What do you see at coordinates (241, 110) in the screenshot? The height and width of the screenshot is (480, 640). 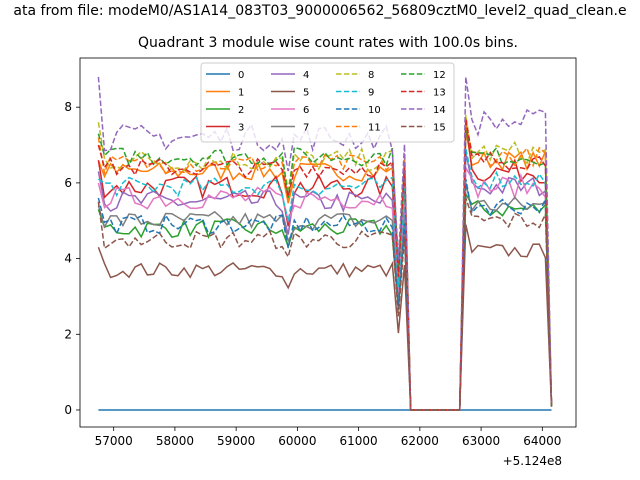 I see `legend-label-2: 2` at bounding box center [241, 110].